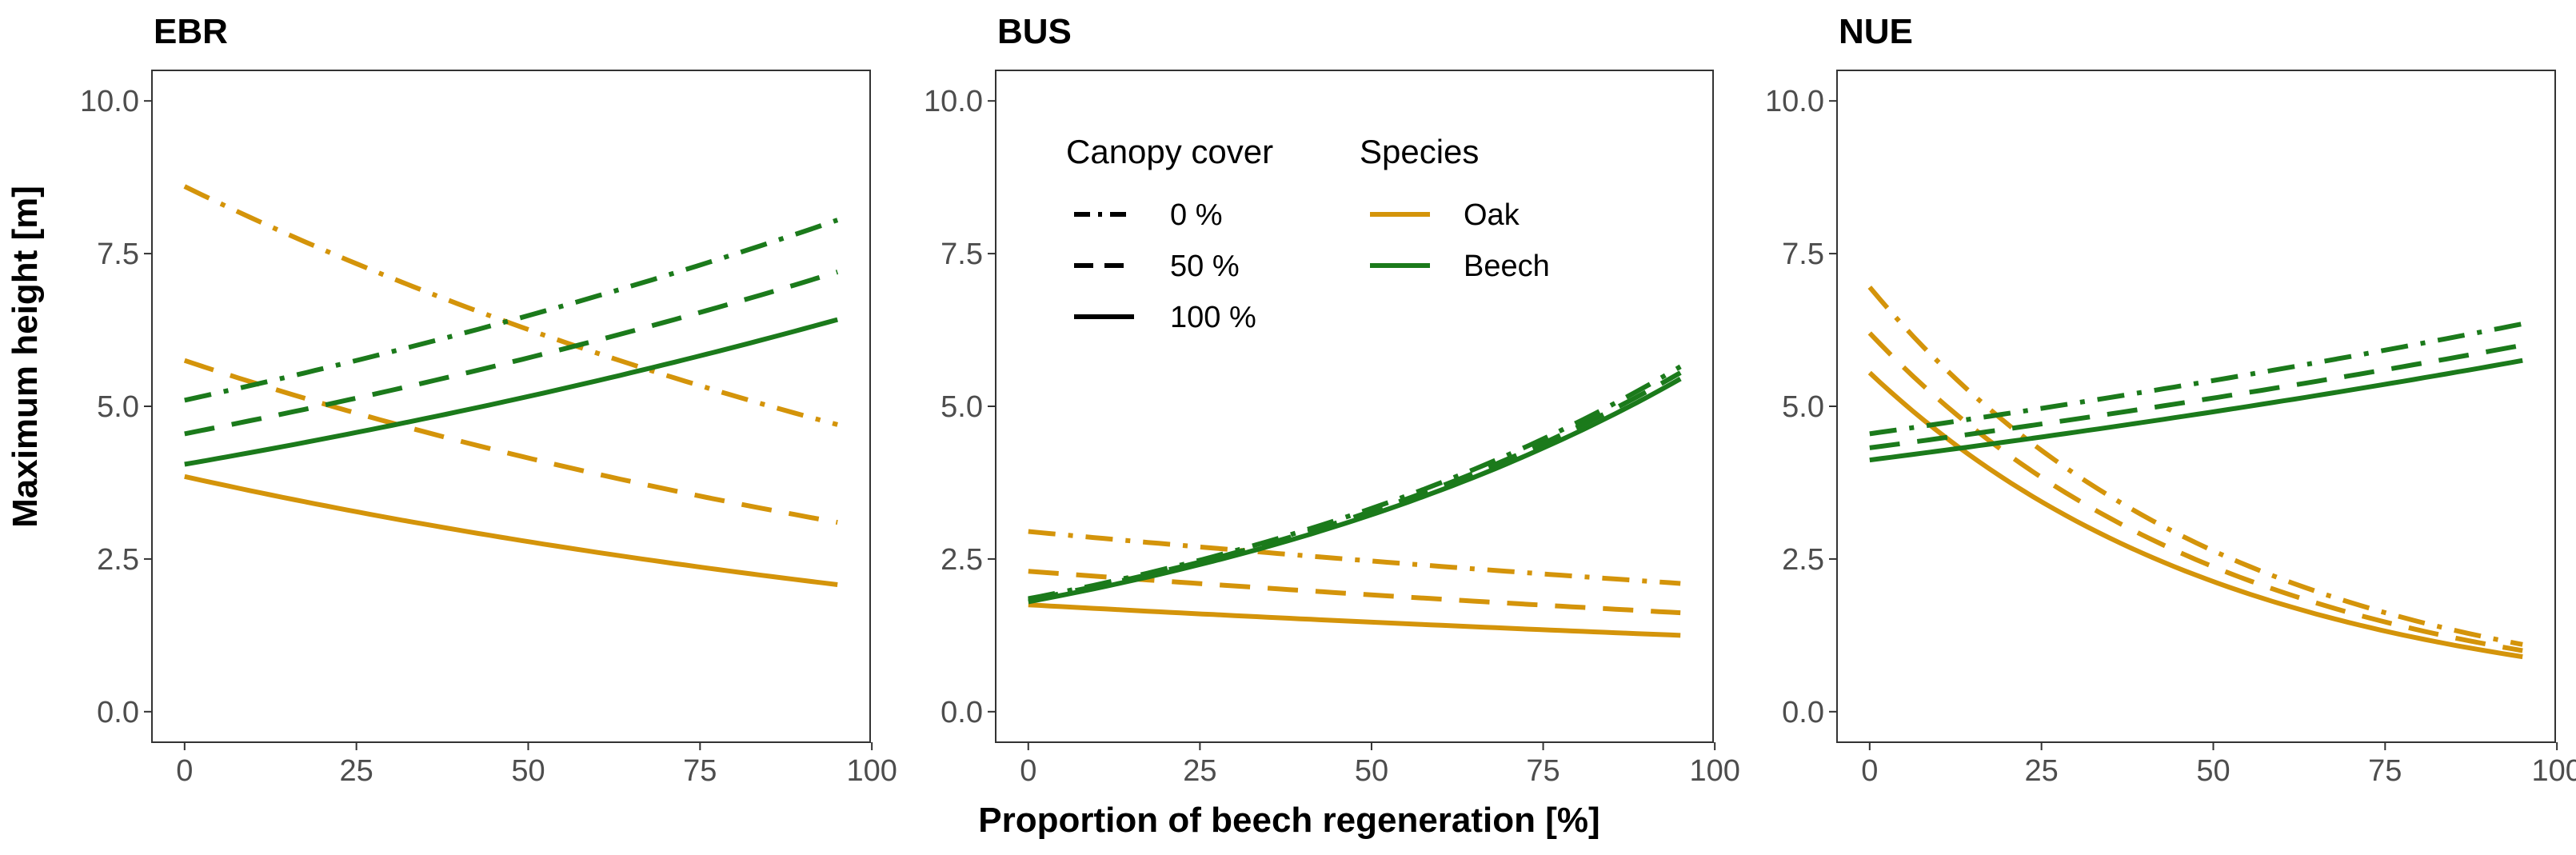 This screenshot has height=855, width=2576. What do you see at coordinates (1289, 820) in the screenshot?
I see `x-axis-title: Proportion of beech regeneration [%]` at bounding box center [1289, 820].